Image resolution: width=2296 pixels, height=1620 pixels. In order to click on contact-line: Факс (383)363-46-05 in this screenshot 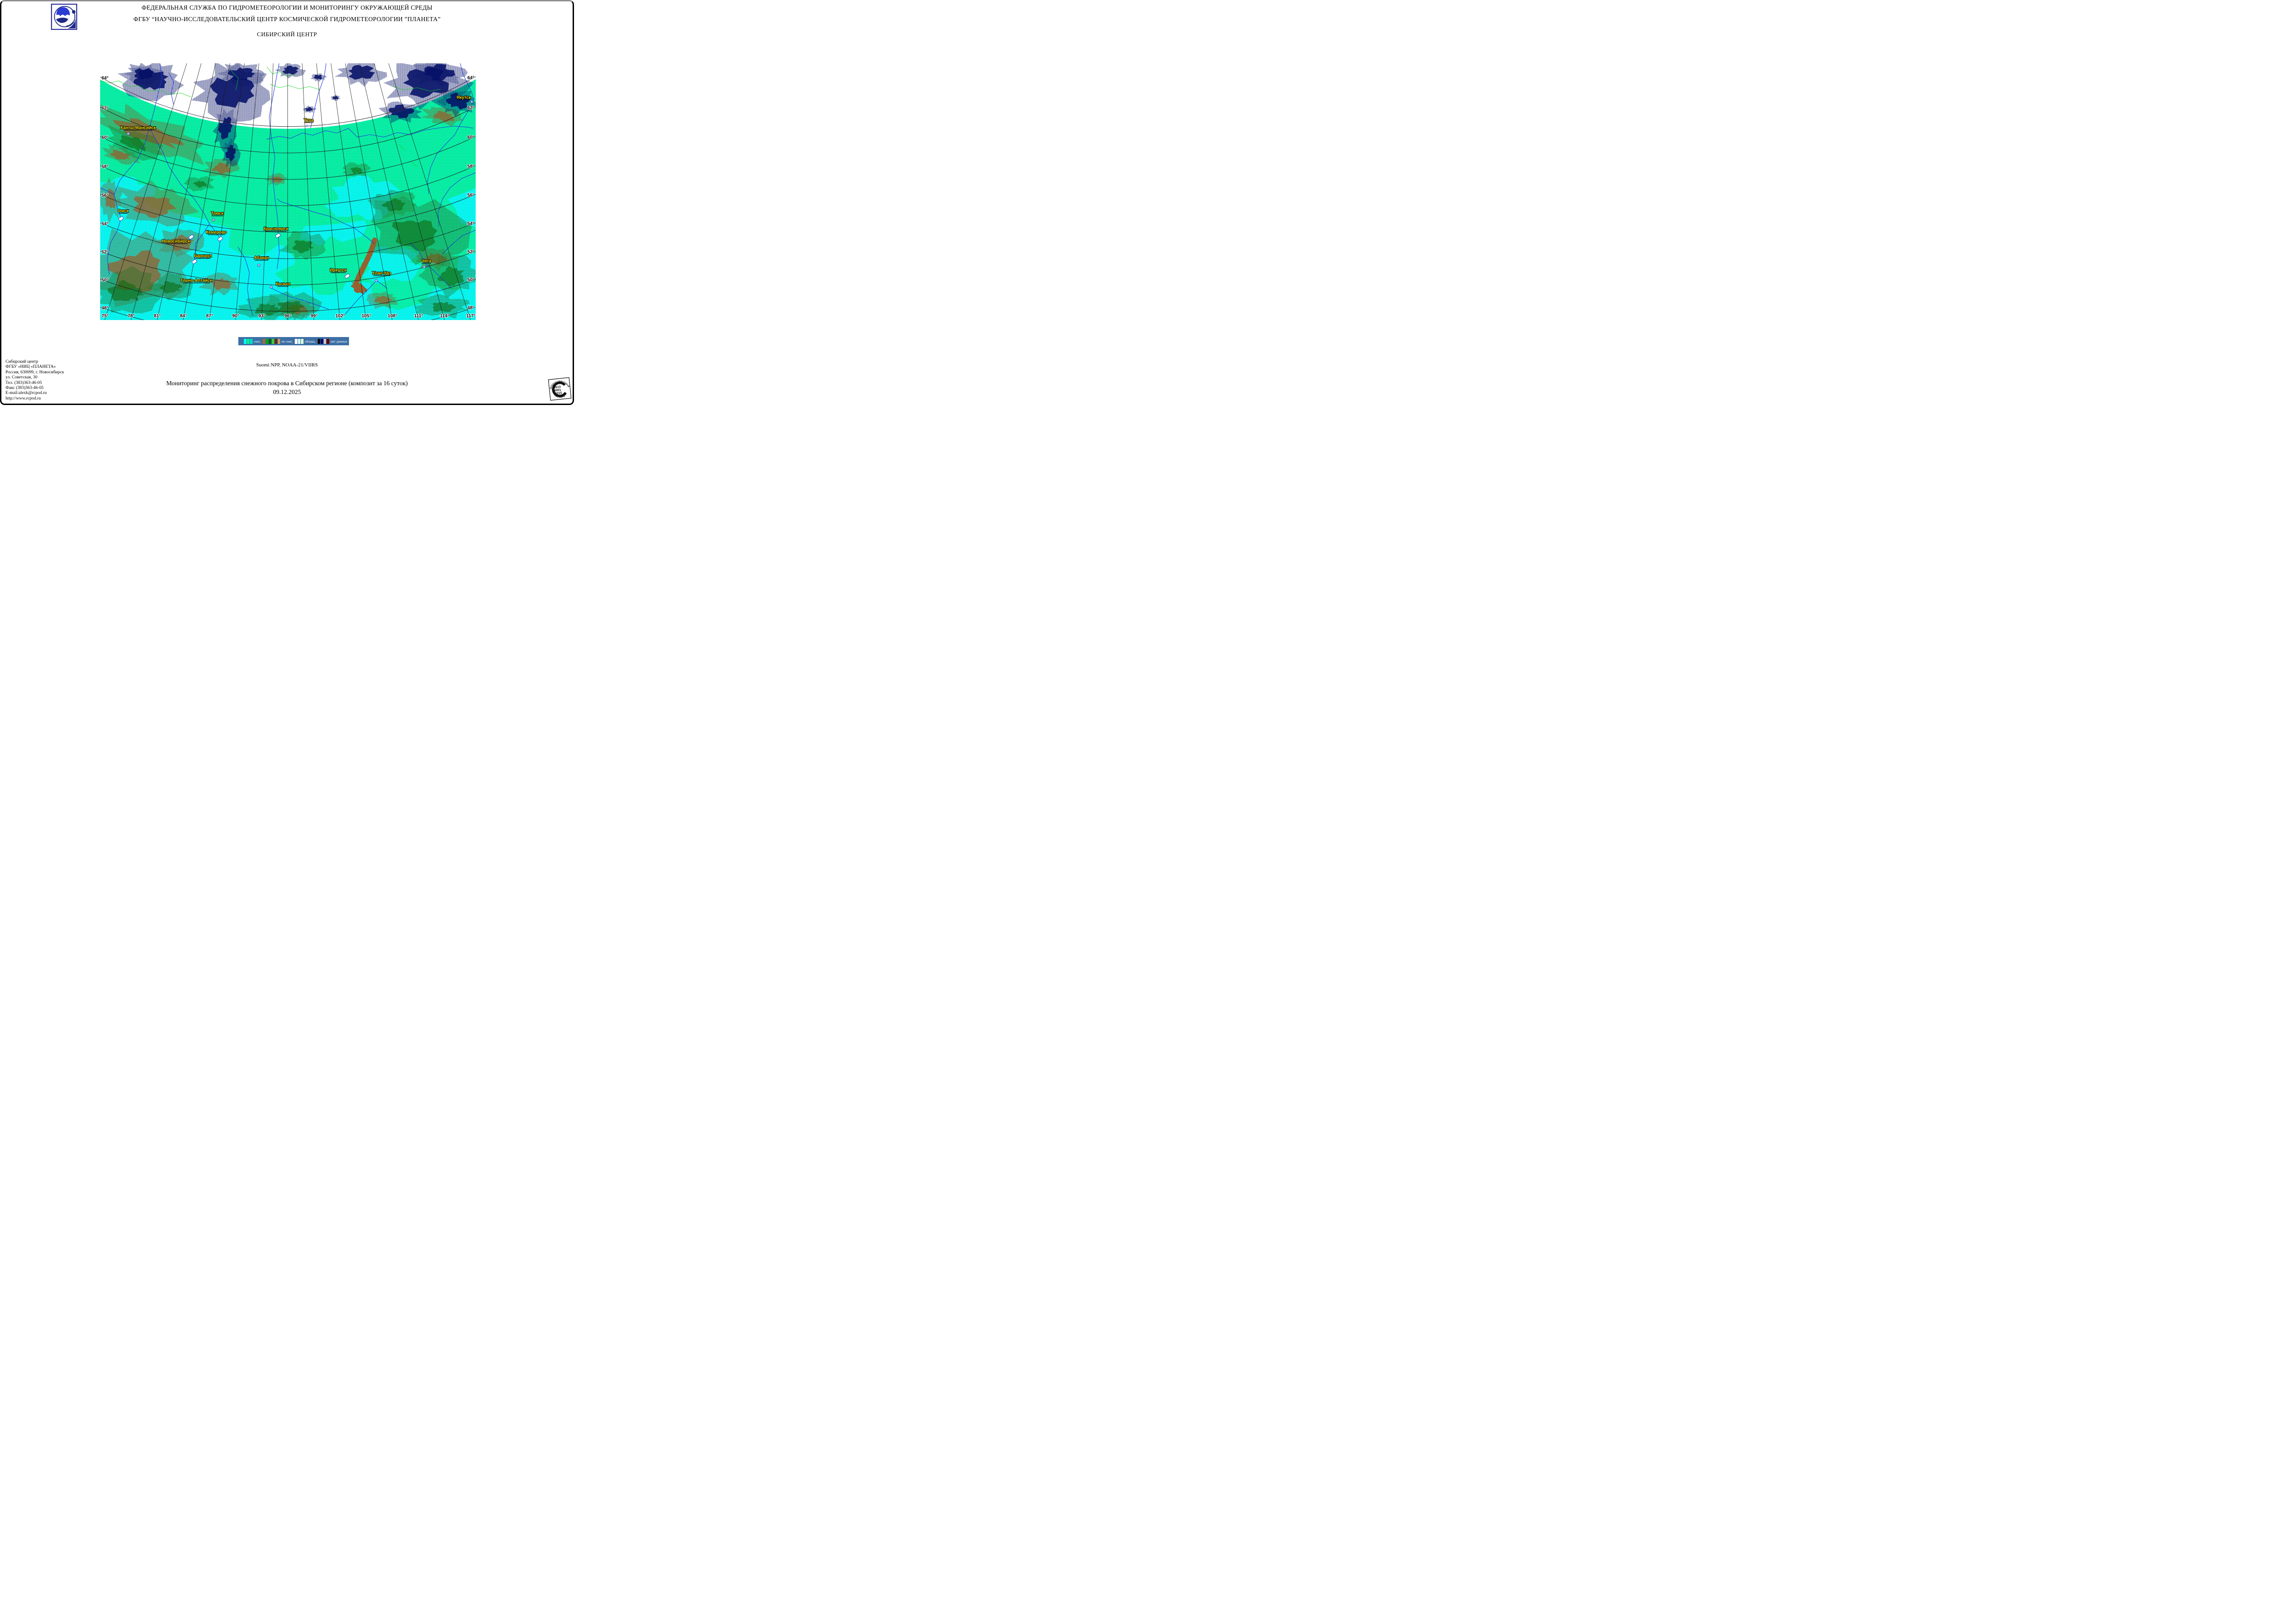, I will do `click(25, 388)`.